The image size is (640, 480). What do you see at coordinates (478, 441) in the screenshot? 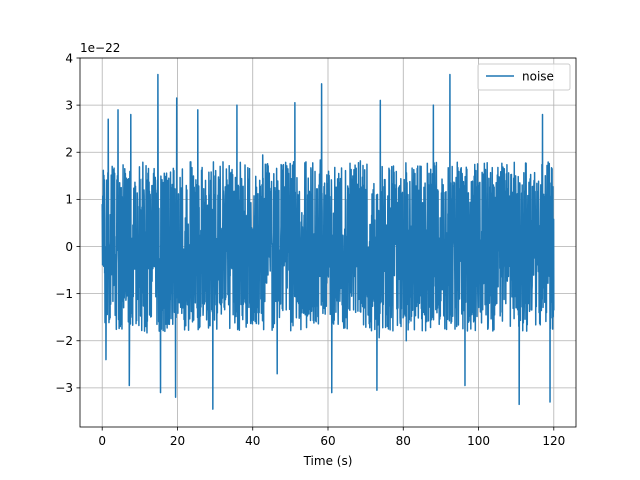
I see `x-tick-label: 100` at bounding box center [478, 441].